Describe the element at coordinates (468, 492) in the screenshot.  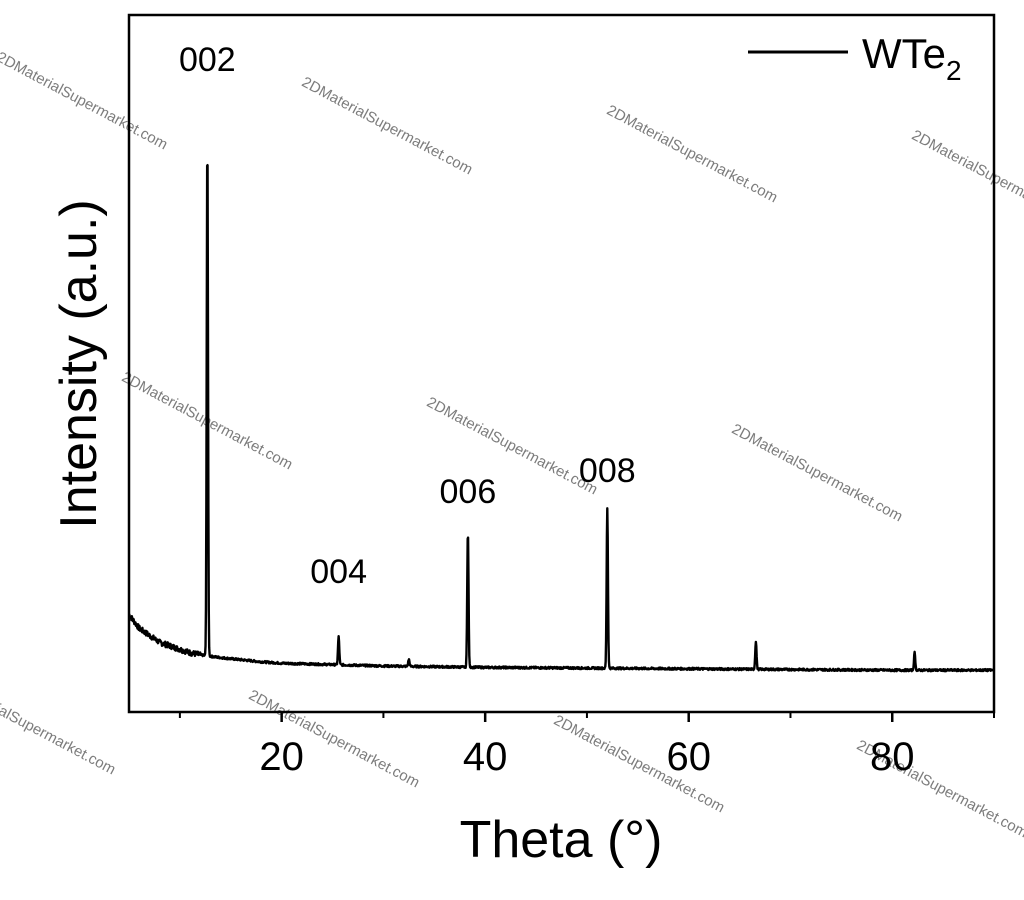
I see `peak-label: 006` at that location.